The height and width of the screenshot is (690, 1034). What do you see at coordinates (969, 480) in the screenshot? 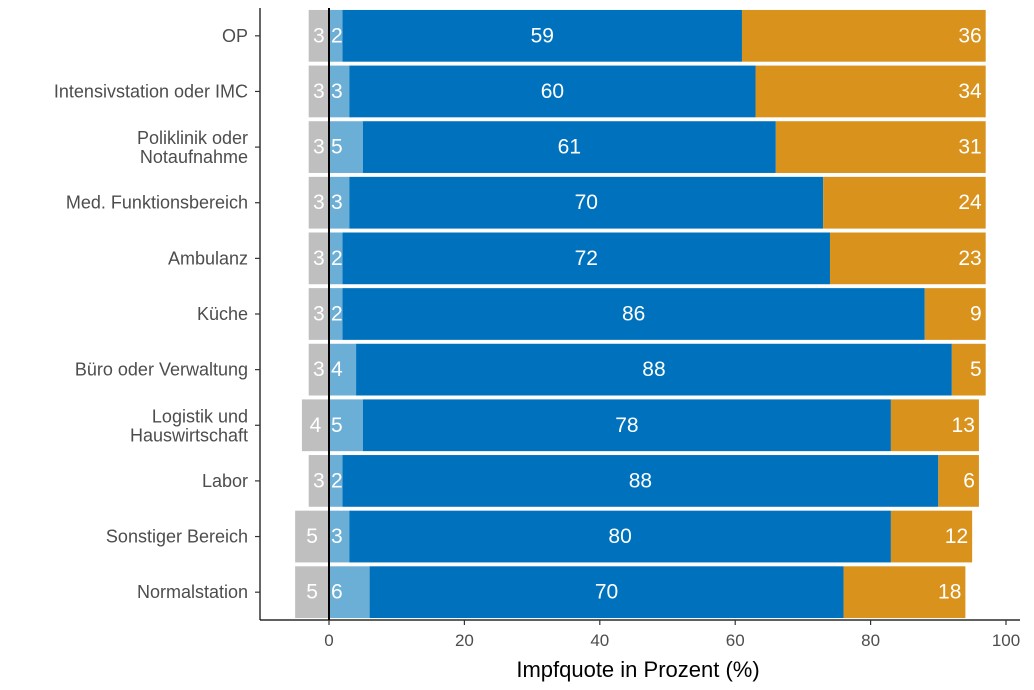
I see `data-label-3-row-8: 6` at bounding box center [969, 480].